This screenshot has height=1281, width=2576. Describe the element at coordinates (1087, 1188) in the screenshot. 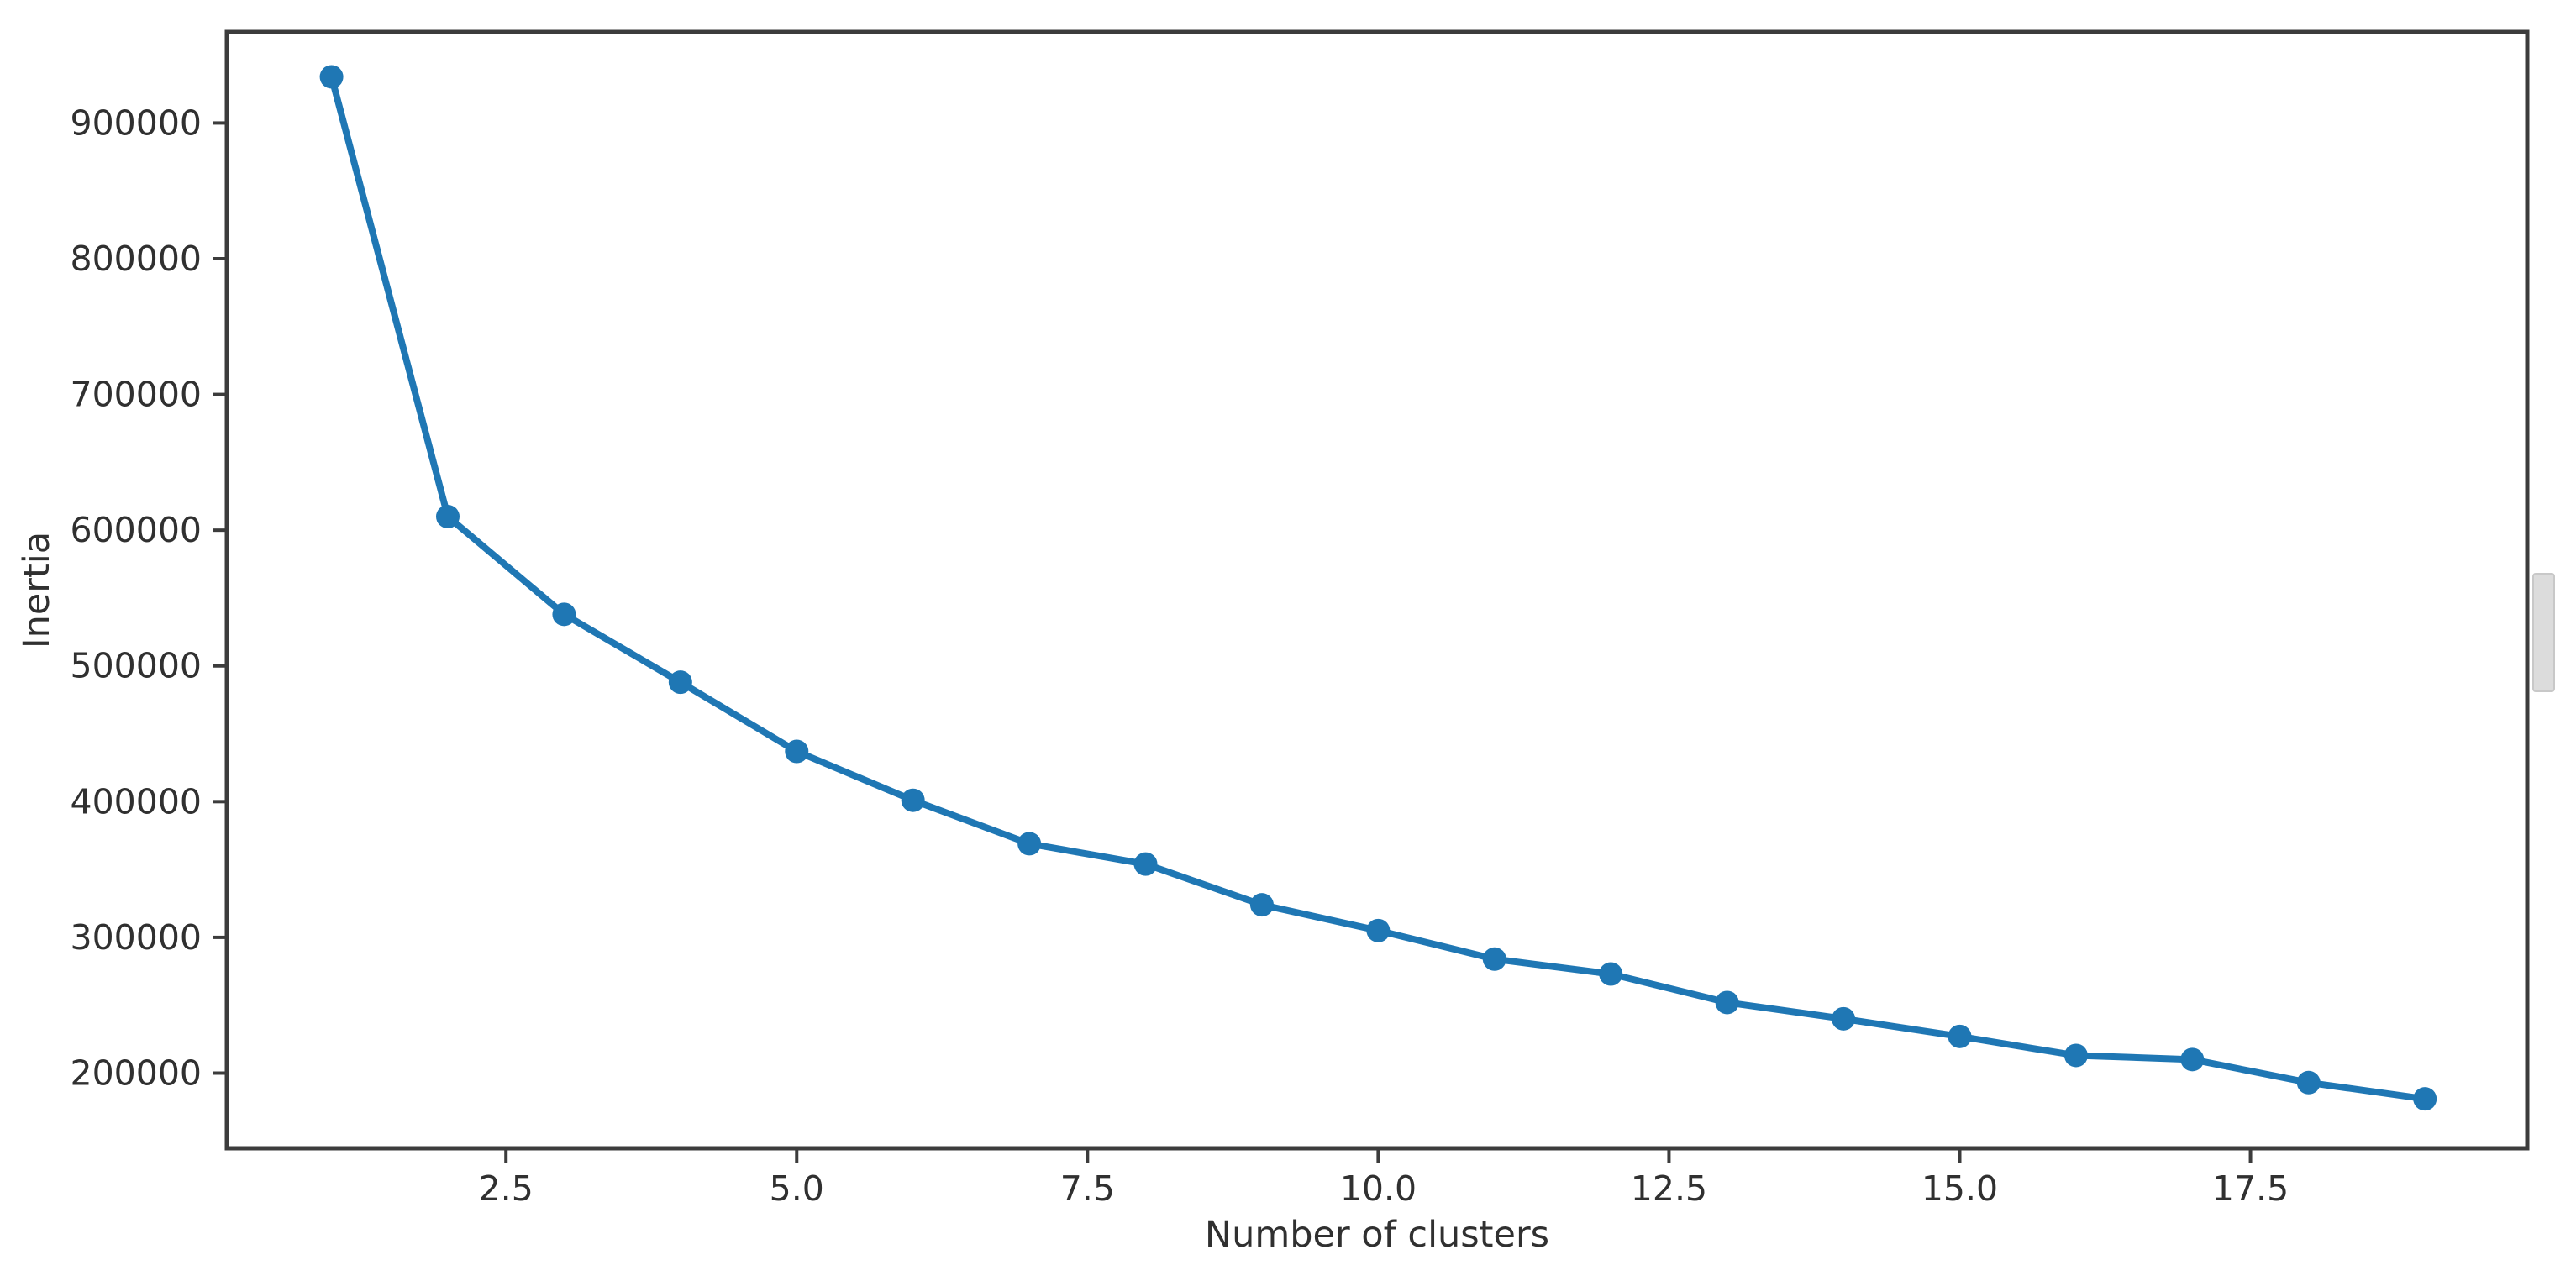

I see `x-tick-label: 7.5` at that location.